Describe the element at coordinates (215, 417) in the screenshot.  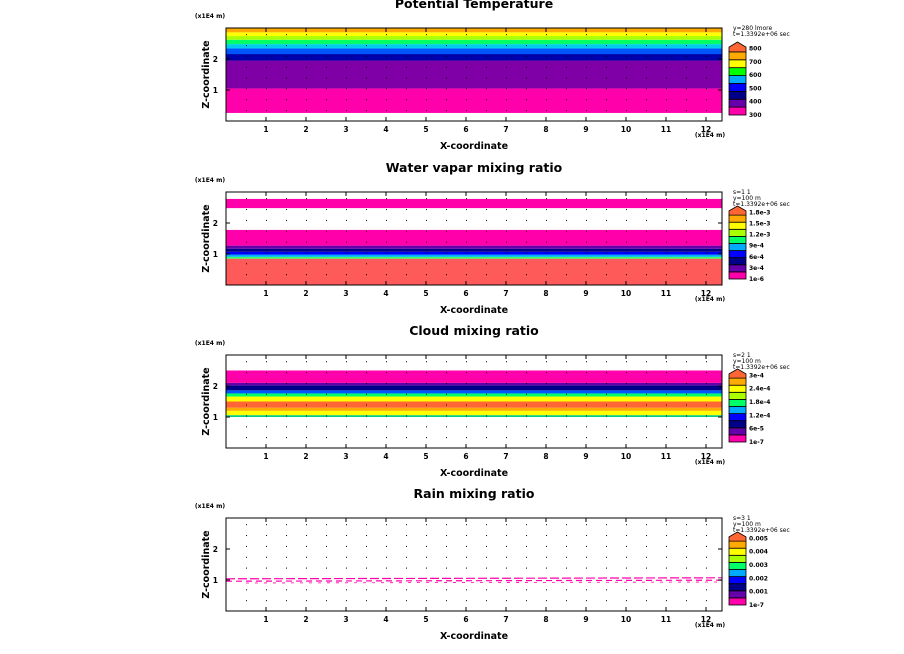
I see `z-tick-label: 1` at that location.